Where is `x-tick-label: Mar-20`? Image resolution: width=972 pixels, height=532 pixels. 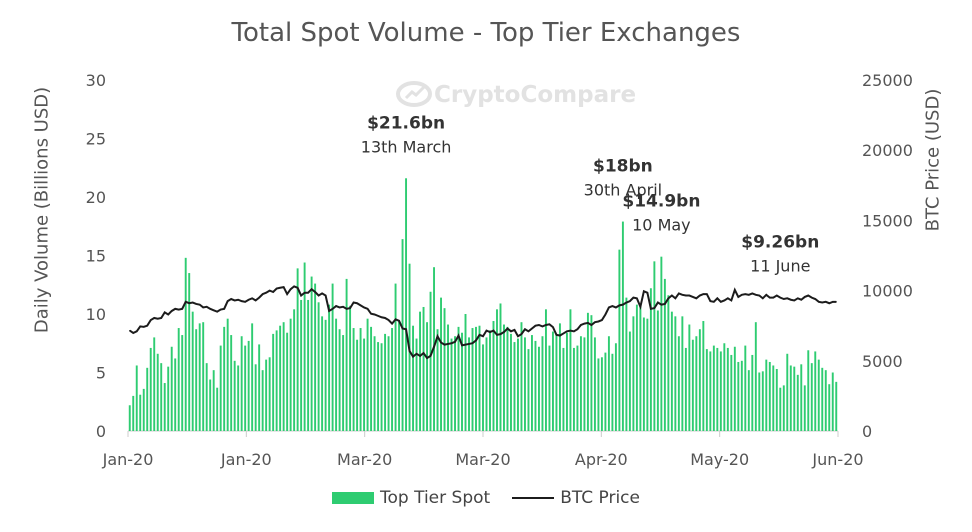 x-tick-label: Mar-20 is located at coordinates (482, 459).